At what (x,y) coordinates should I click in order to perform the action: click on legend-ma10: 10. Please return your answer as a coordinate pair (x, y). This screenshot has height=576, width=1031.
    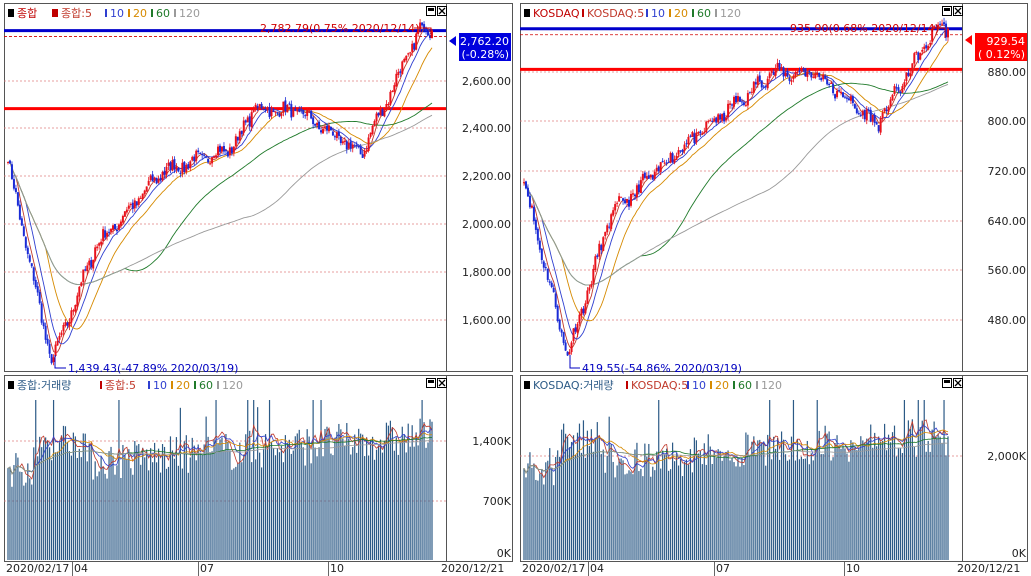
    Looking at the image, I should click on (699, 385).